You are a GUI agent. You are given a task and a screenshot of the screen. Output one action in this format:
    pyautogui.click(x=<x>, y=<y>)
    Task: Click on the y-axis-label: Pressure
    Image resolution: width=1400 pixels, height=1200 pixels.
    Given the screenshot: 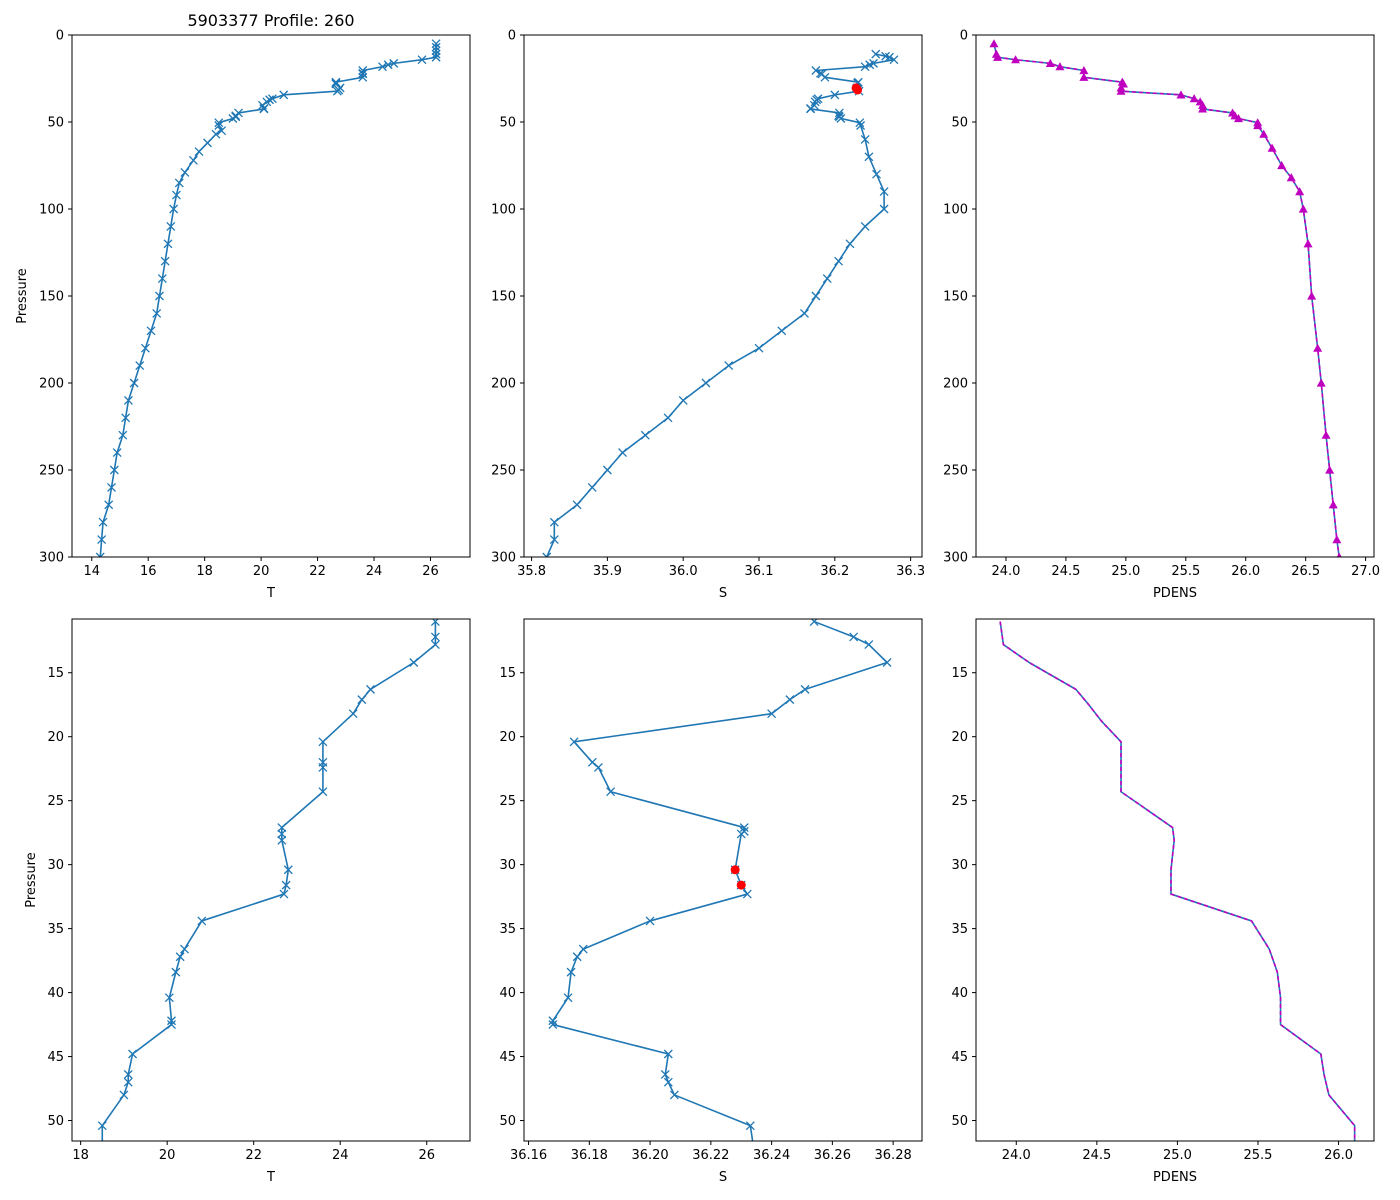 What is the action you would take?
    pyautogui.click(x=22, y=296)
    